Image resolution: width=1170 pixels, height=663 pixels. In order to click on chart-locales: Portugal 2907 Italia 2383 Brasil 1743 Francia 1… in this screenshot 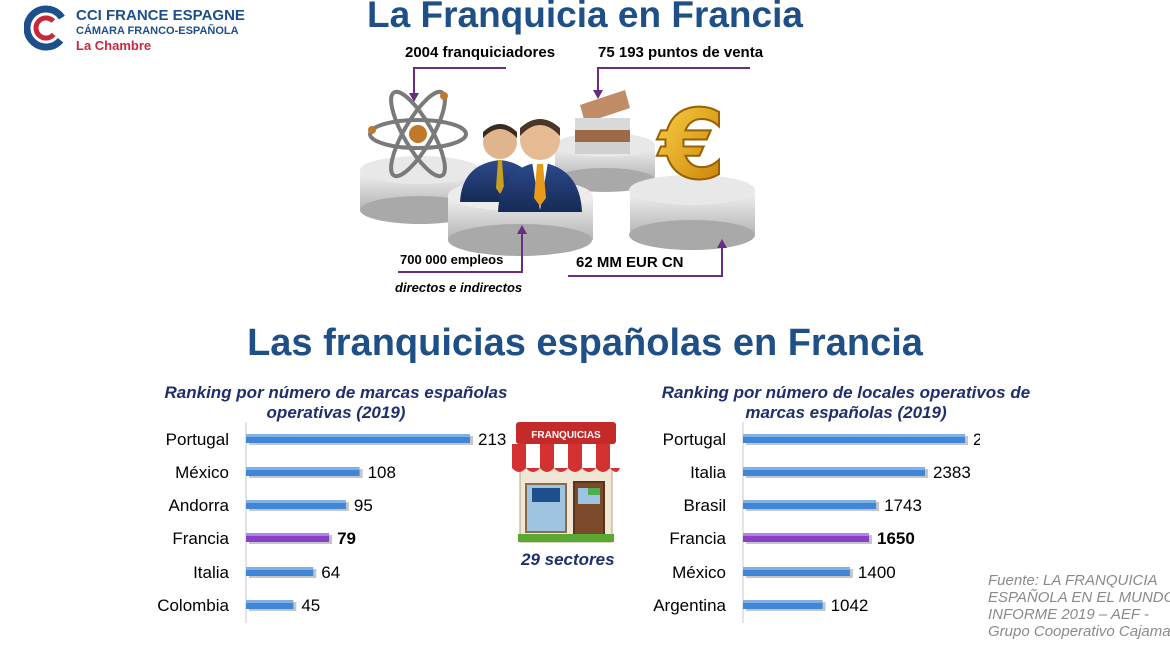, I will do `click(816, 522)`.